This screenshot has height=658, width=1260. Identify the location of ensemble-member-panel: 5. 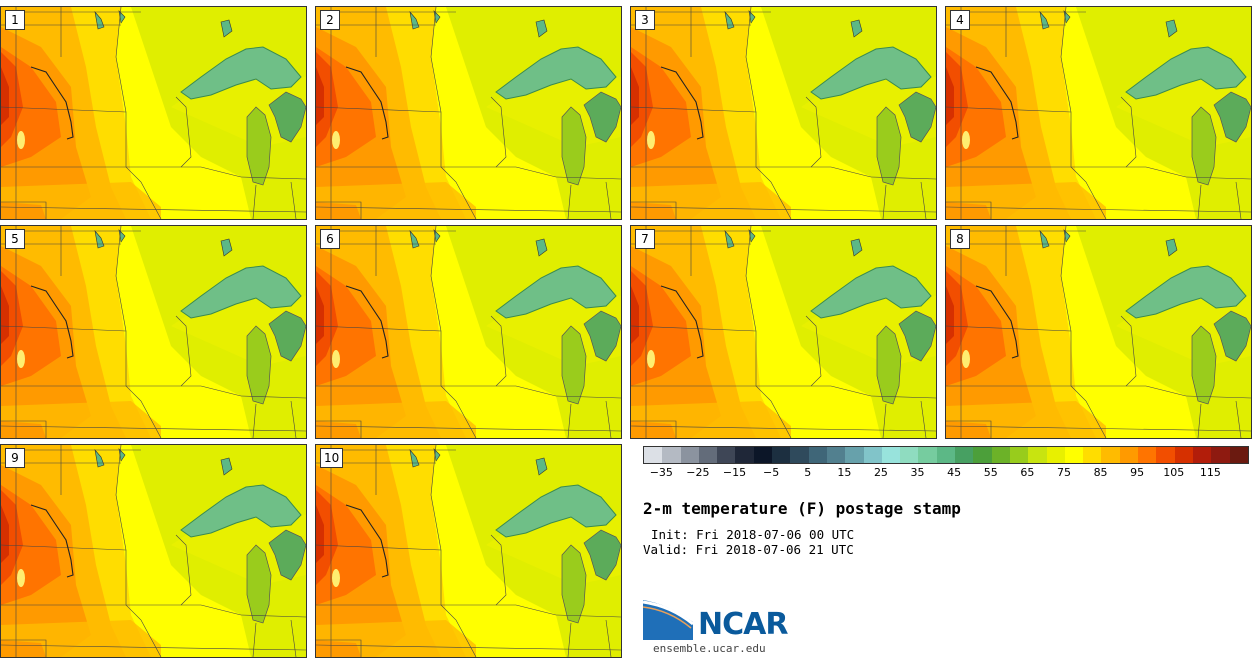
(153, 332).